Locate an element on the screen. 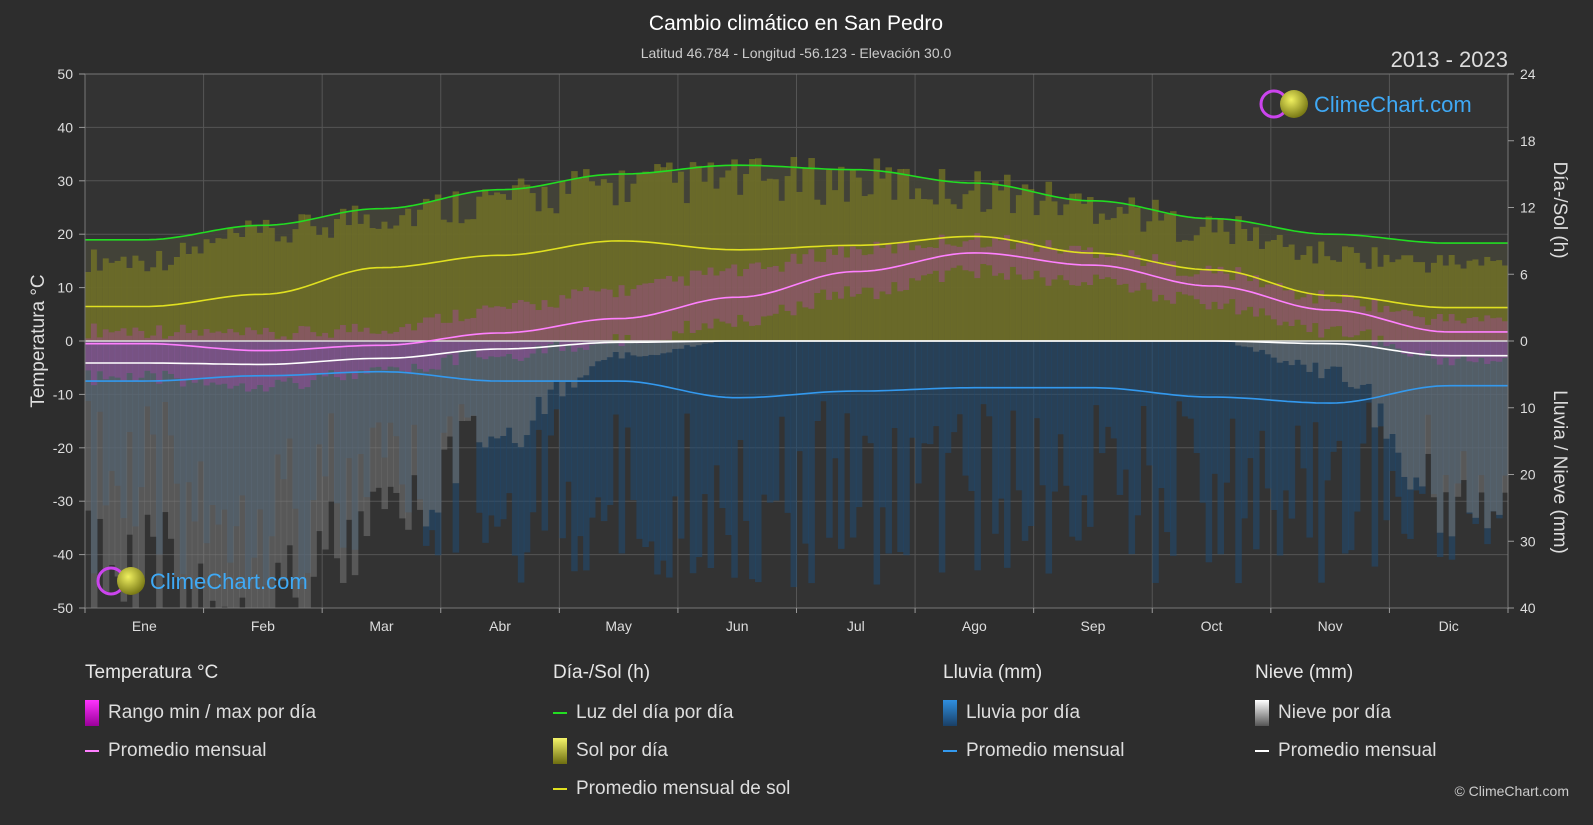 This screenshot has width=1593, height=825. watermark-bottom: ClimeChart.com is located at coordinates (202, 581).